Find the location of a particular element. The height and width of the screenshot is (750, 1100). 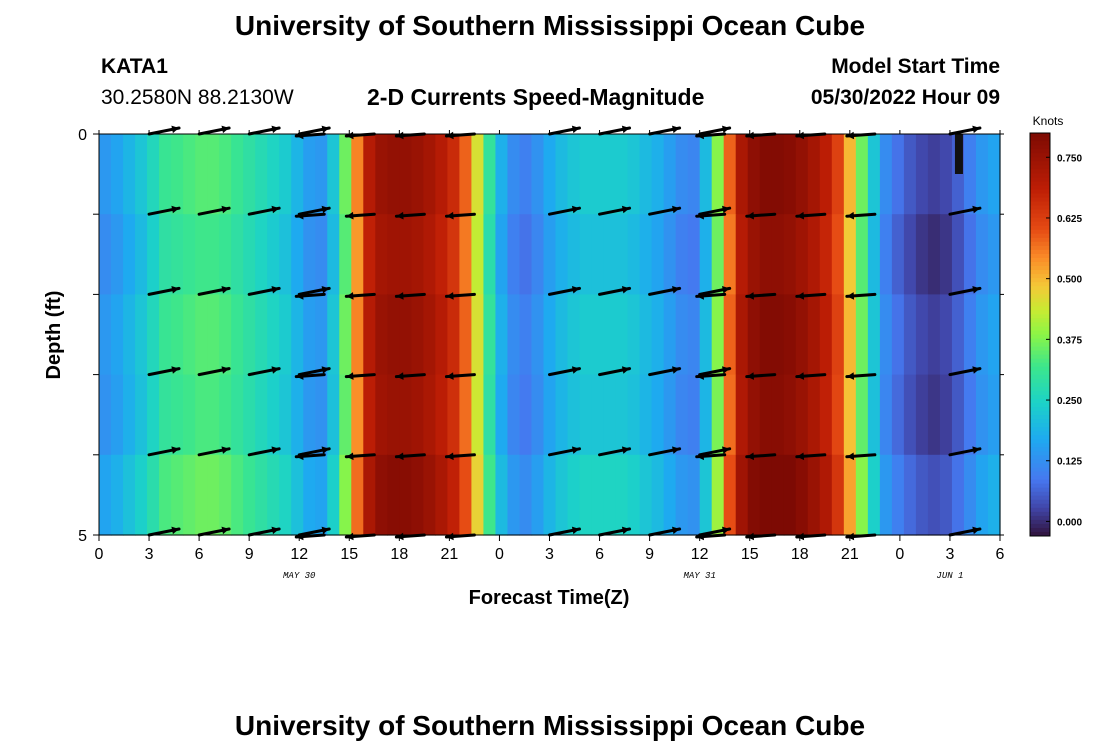

model-start-label: Model Start Time is located at coordinates (915, 66).